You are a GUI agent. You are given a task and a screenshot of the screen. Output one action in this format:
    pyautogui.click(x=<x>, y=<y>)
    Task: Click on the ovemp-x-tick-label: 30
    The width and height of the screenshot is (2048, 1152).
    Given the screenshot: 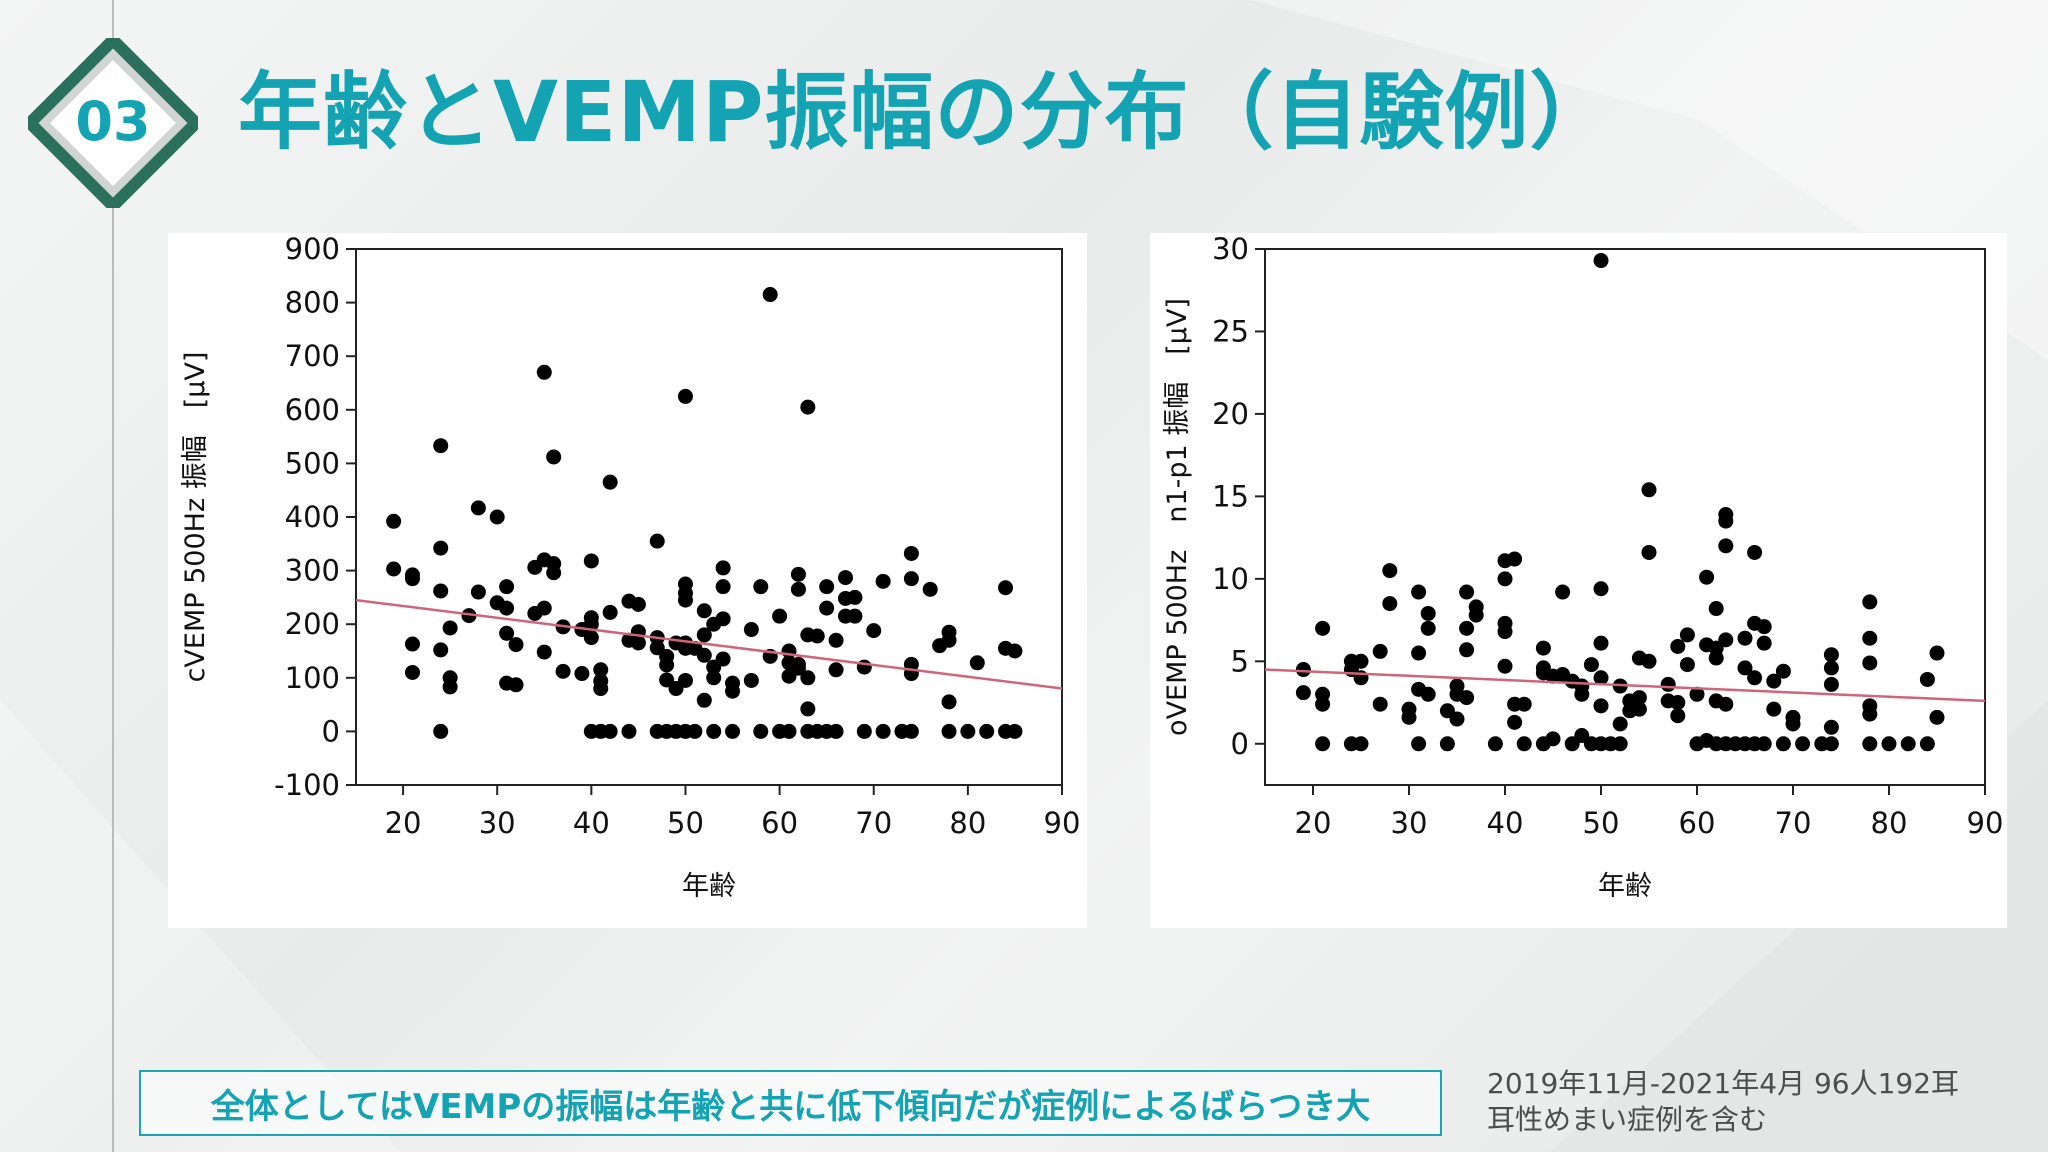 What is the action you would take?
    pyautogui.click(x=1409, y=823)
    